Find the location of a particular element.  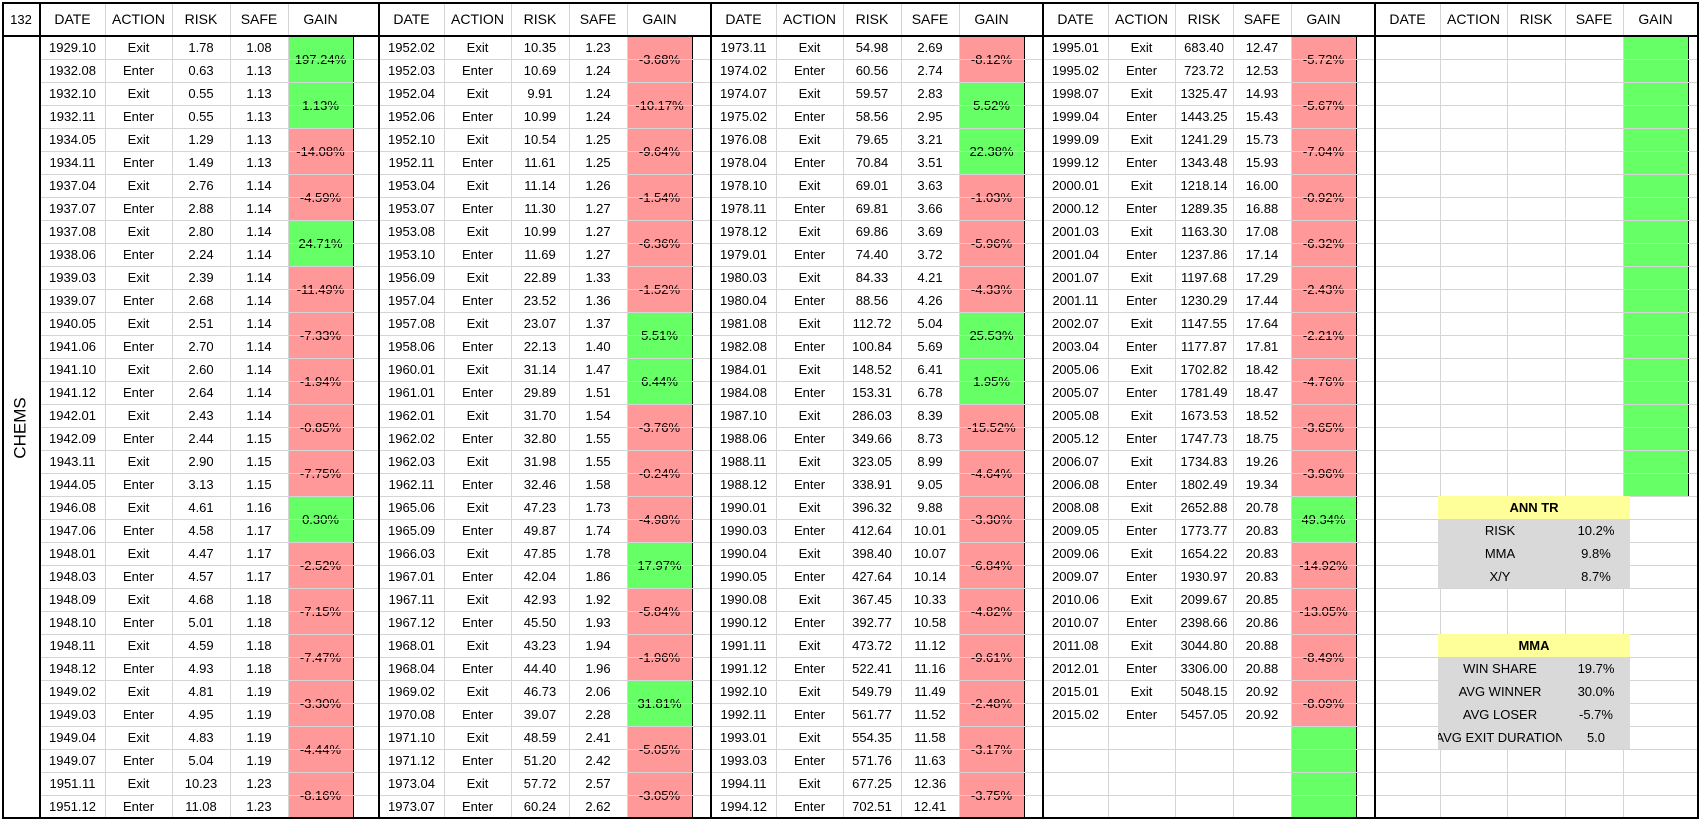

table-cell-risk: 22.89 is located at coordinates (540, 277).